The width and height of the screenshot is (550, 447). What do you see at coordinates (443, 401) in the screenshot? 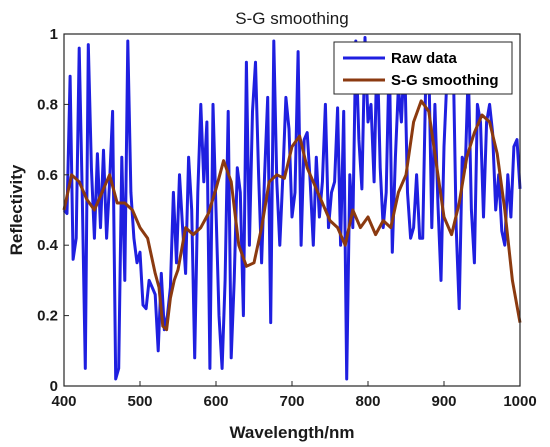
I see `x-tick-label: 900` at bounding box center [443, 401].